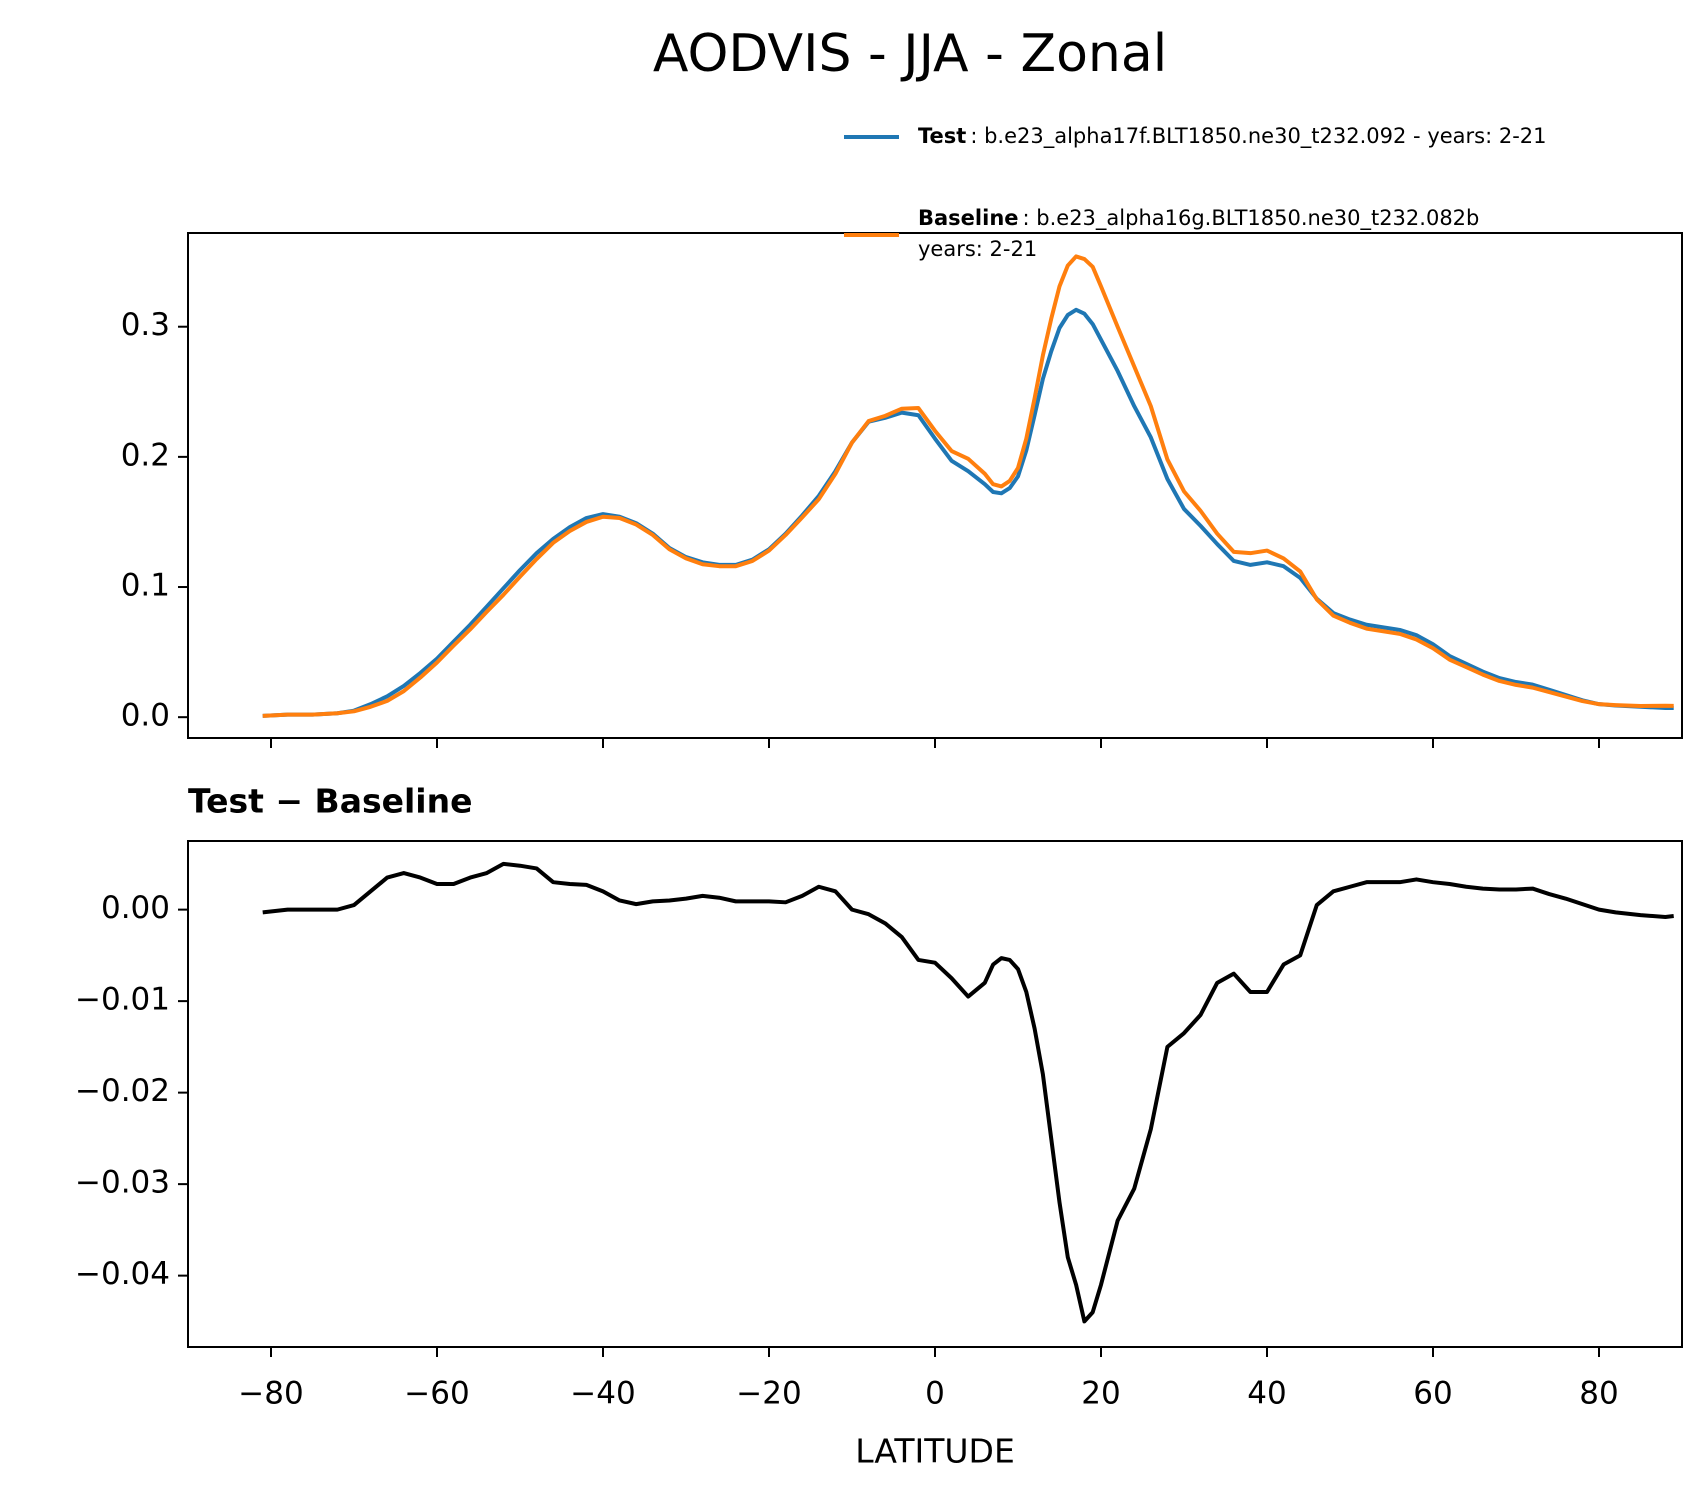  I want to click on legend-name: Baseline, so click(968, 218).